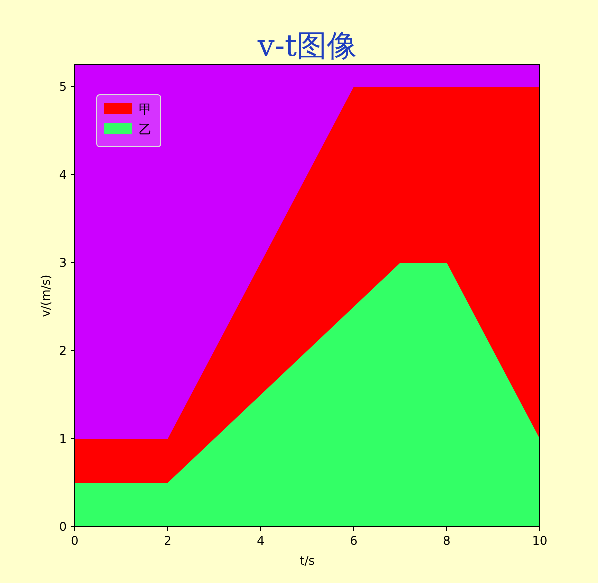 Image resolution: width=598 pixels, height=583 pixels. What do you see at coordinates (307, 46) in the screenshot?
I see `chart-title: v-t图像` at bounding box center [307, 46].